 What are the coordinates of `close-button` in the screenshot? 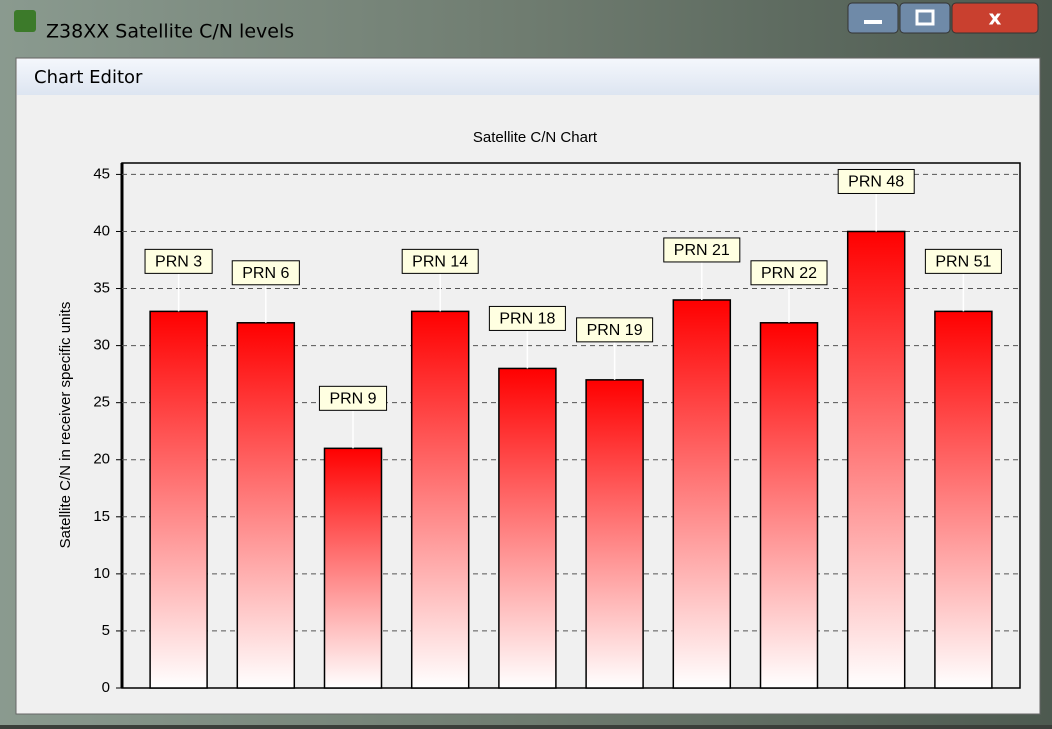 It's located at (995, 18).